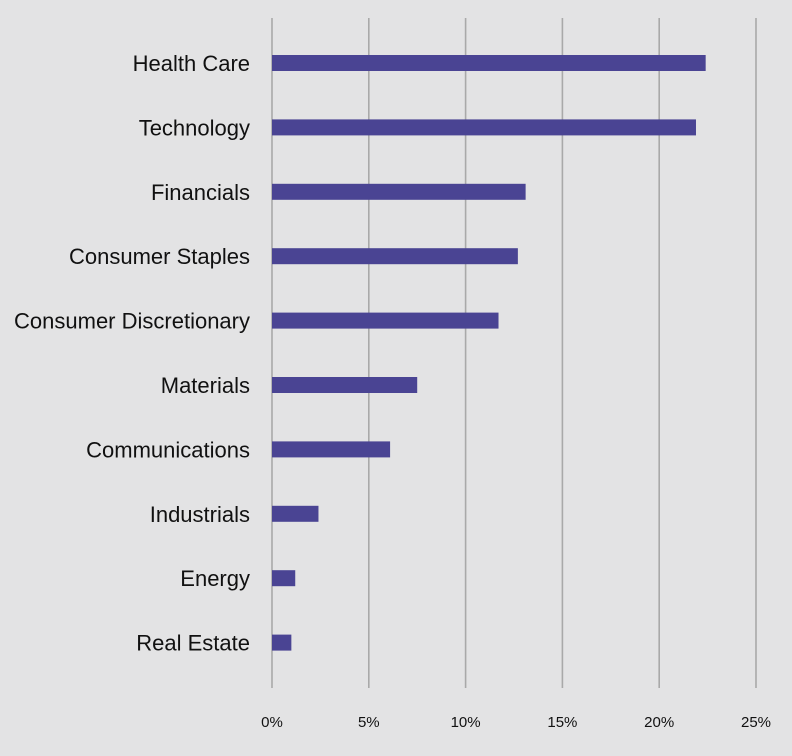  Describe the element at coordinates (345, 385) in the screenshot. I see `bar-materials` at that location.